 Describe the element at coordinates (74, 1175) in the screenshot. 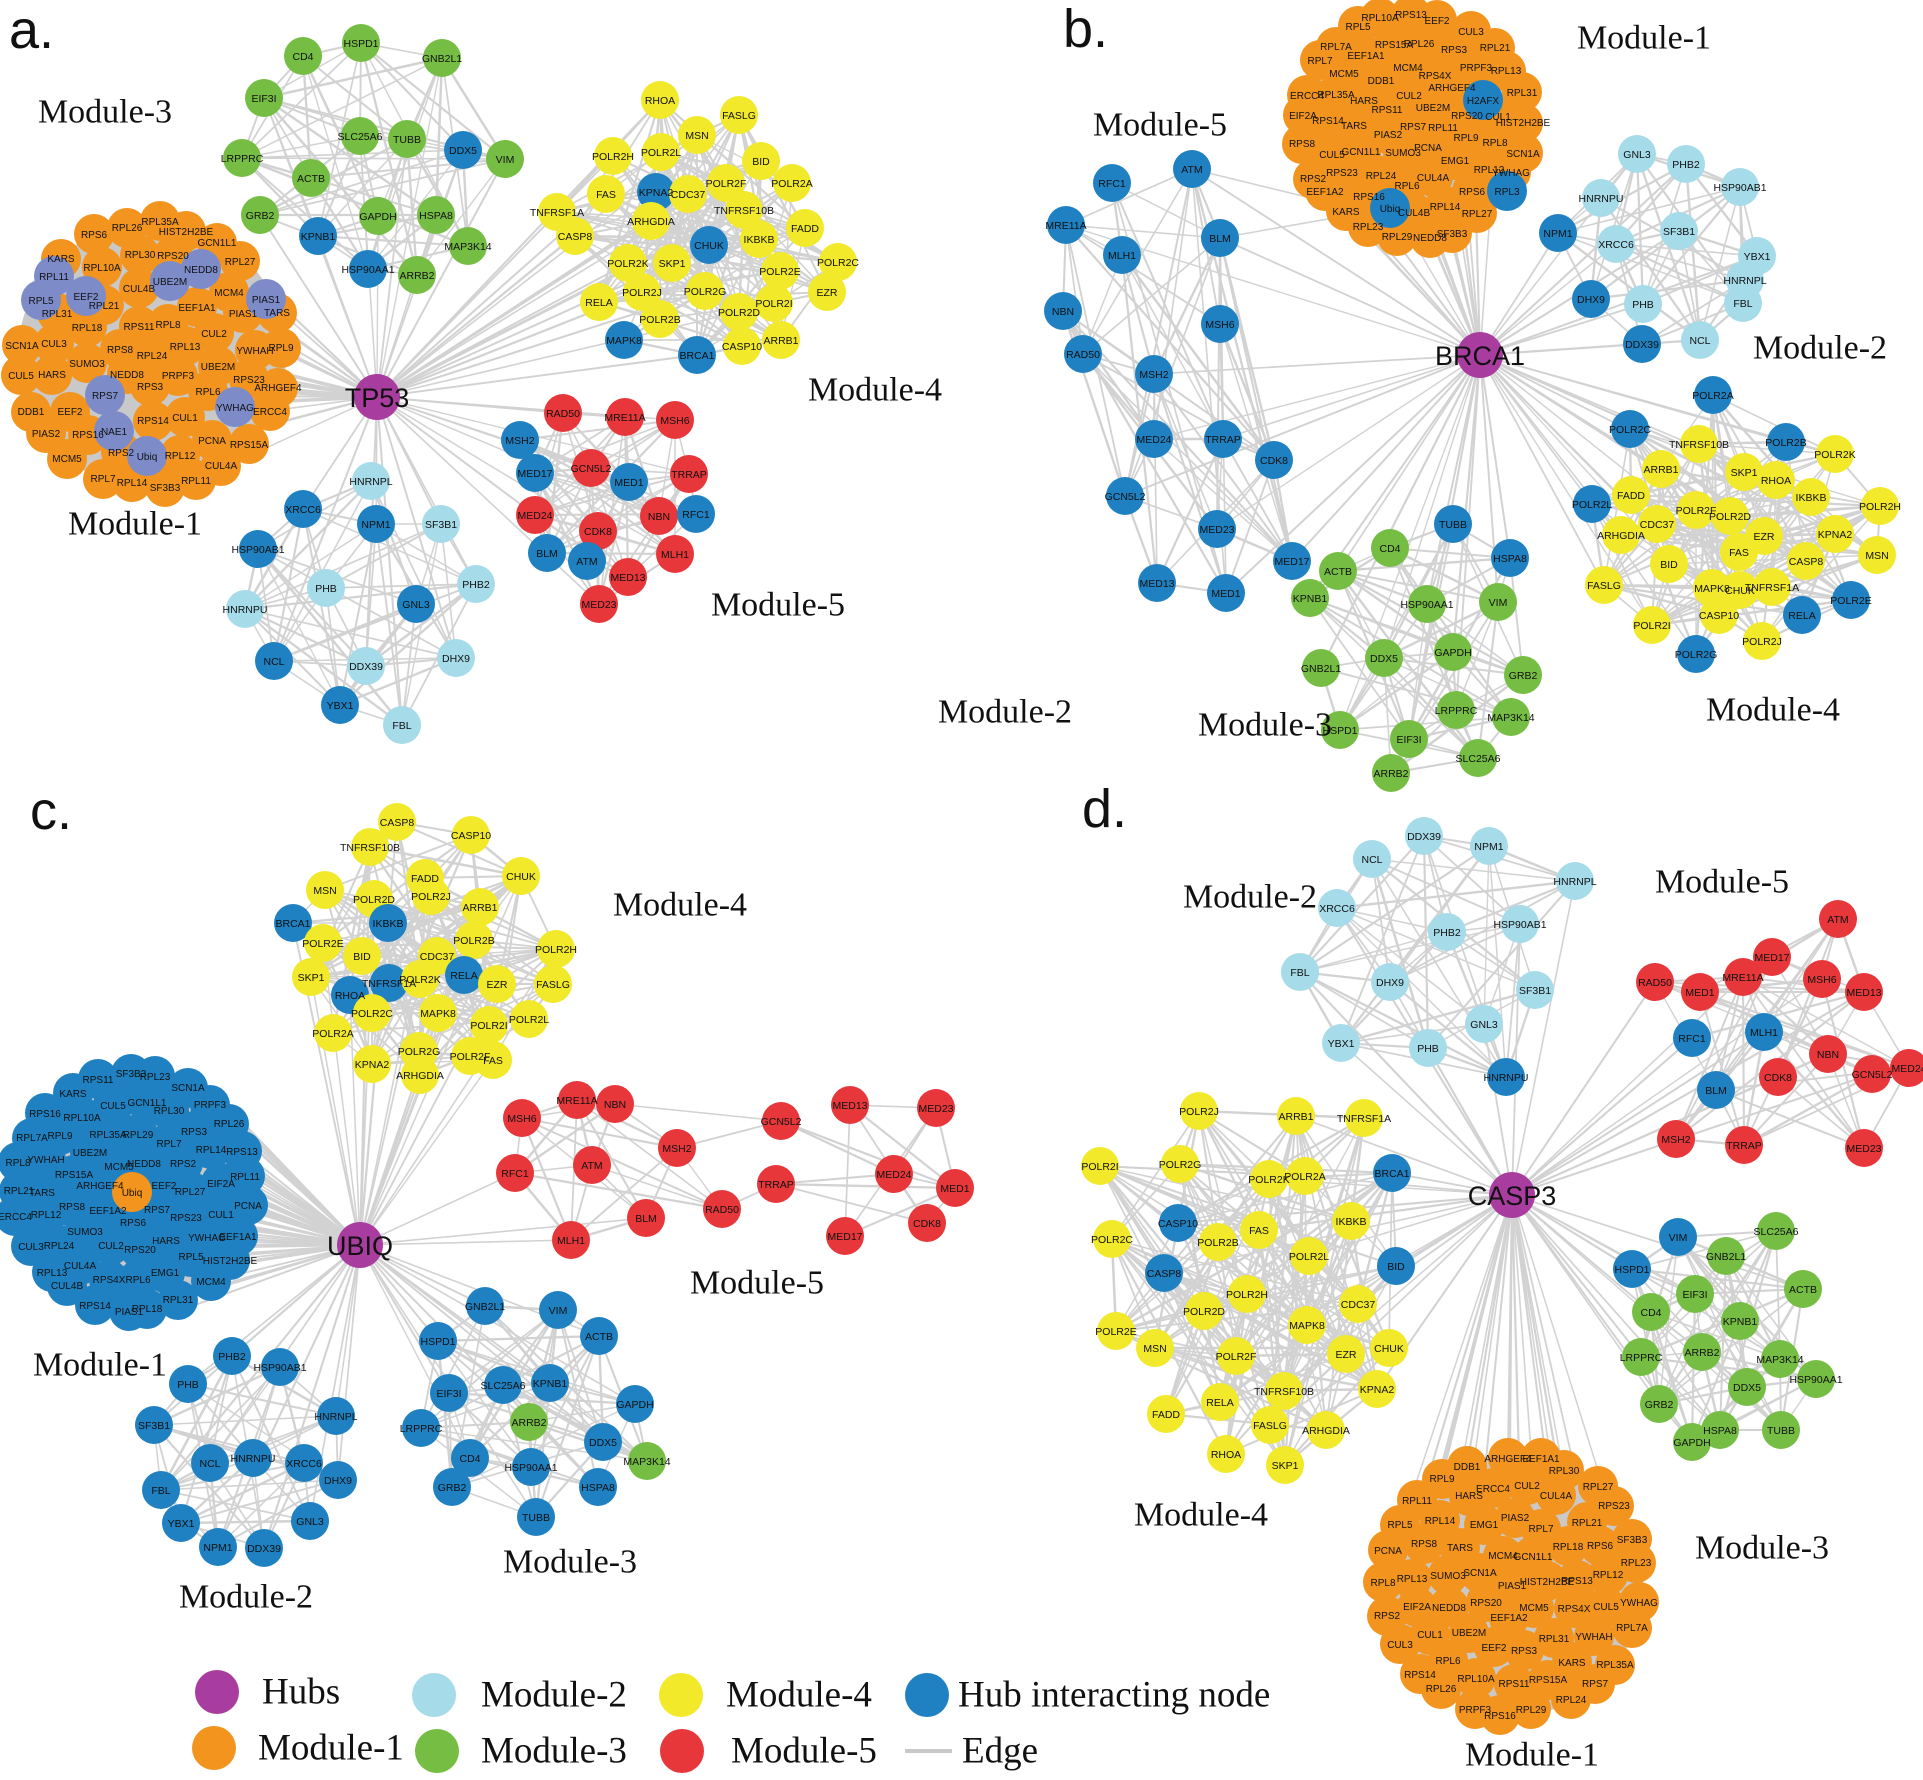

I see `svg-text: RPS15A` at that location.